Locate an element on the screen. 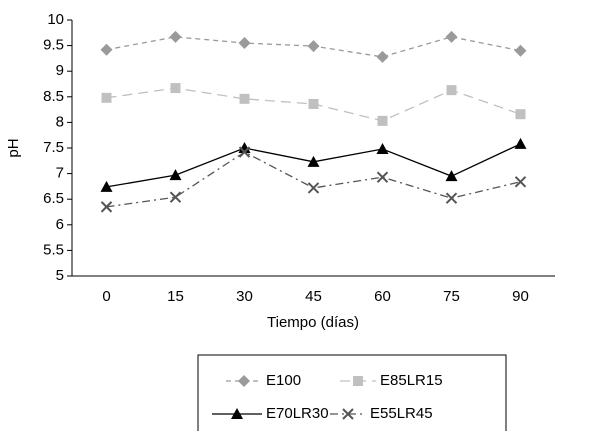  x-tick-label: 75 is located at coordinates (451, 296).